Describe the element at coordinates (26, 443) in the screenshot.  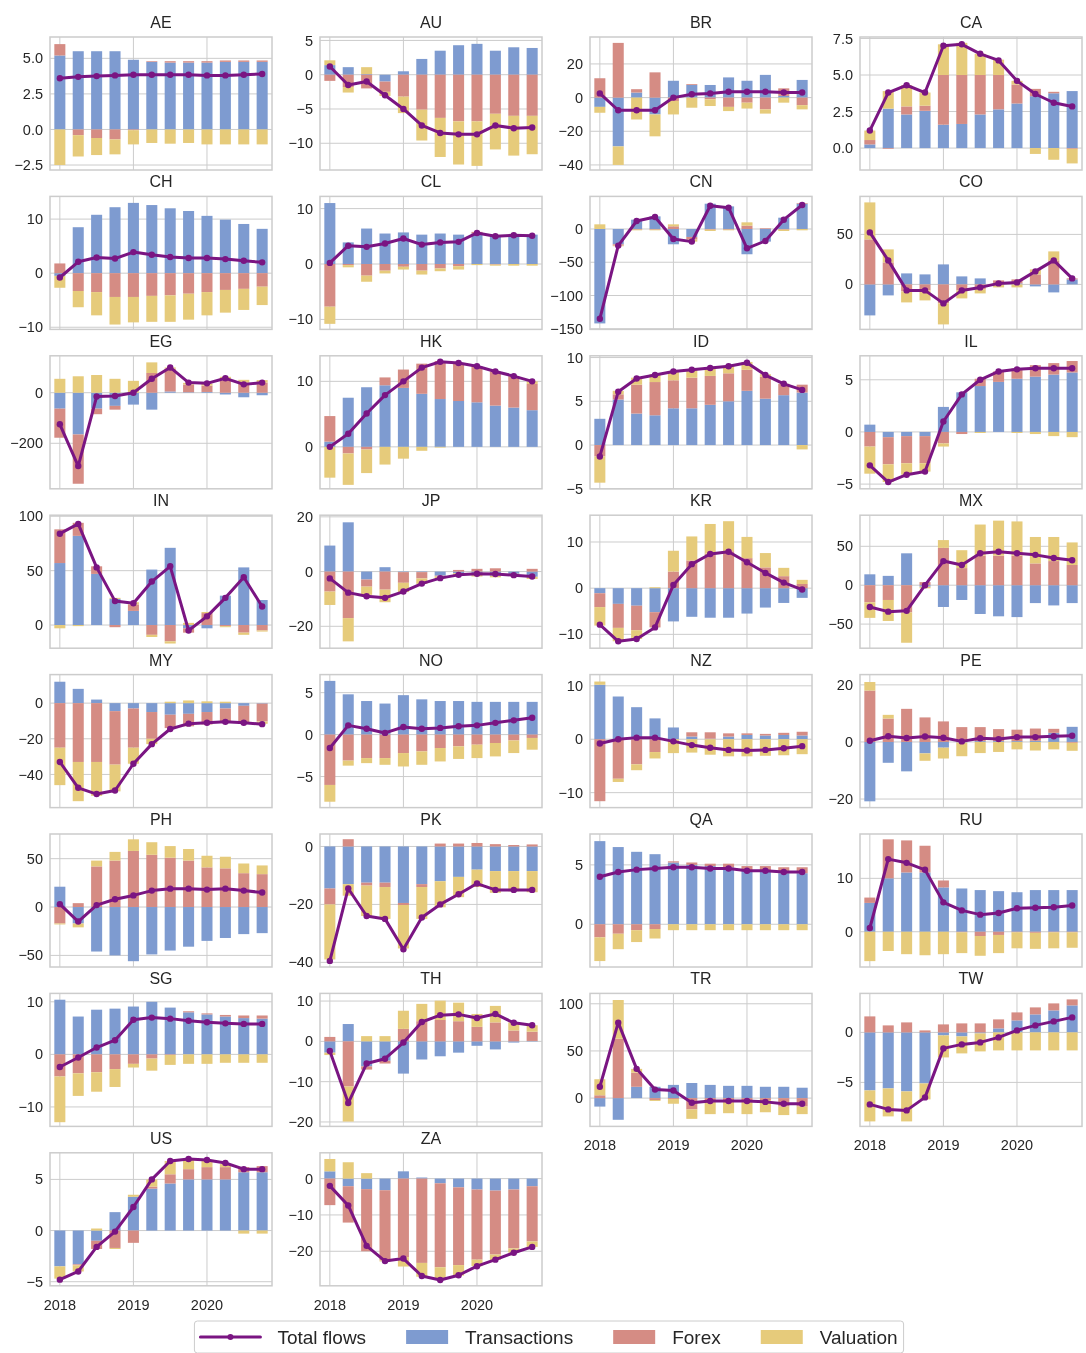
I see `y-tick-label: −200` at that location.